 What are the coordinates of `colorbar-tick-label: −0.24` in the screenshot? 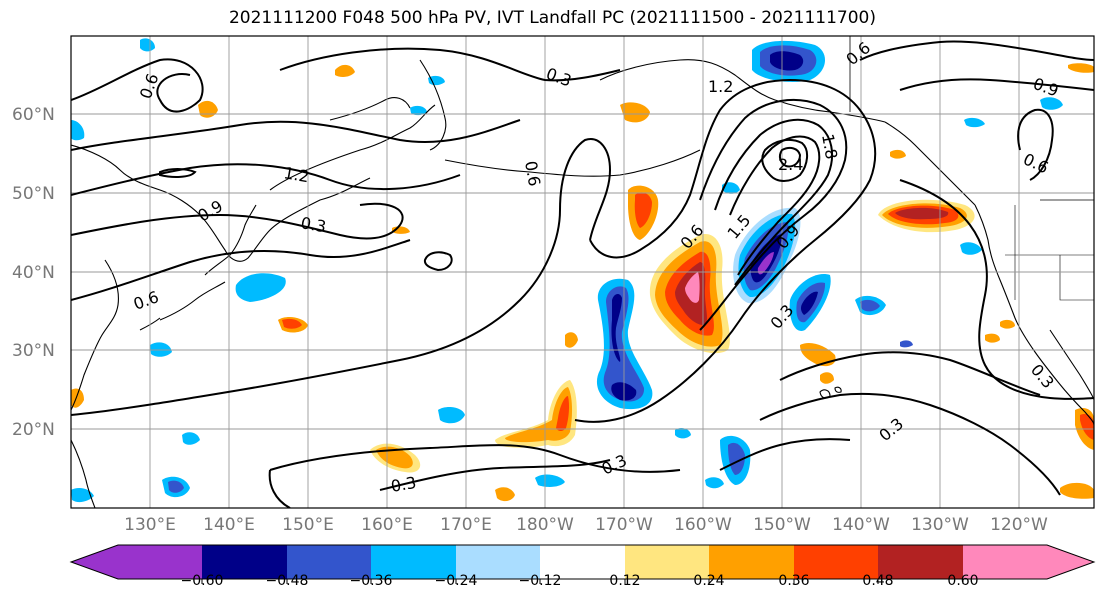 It's located at (456, 581).